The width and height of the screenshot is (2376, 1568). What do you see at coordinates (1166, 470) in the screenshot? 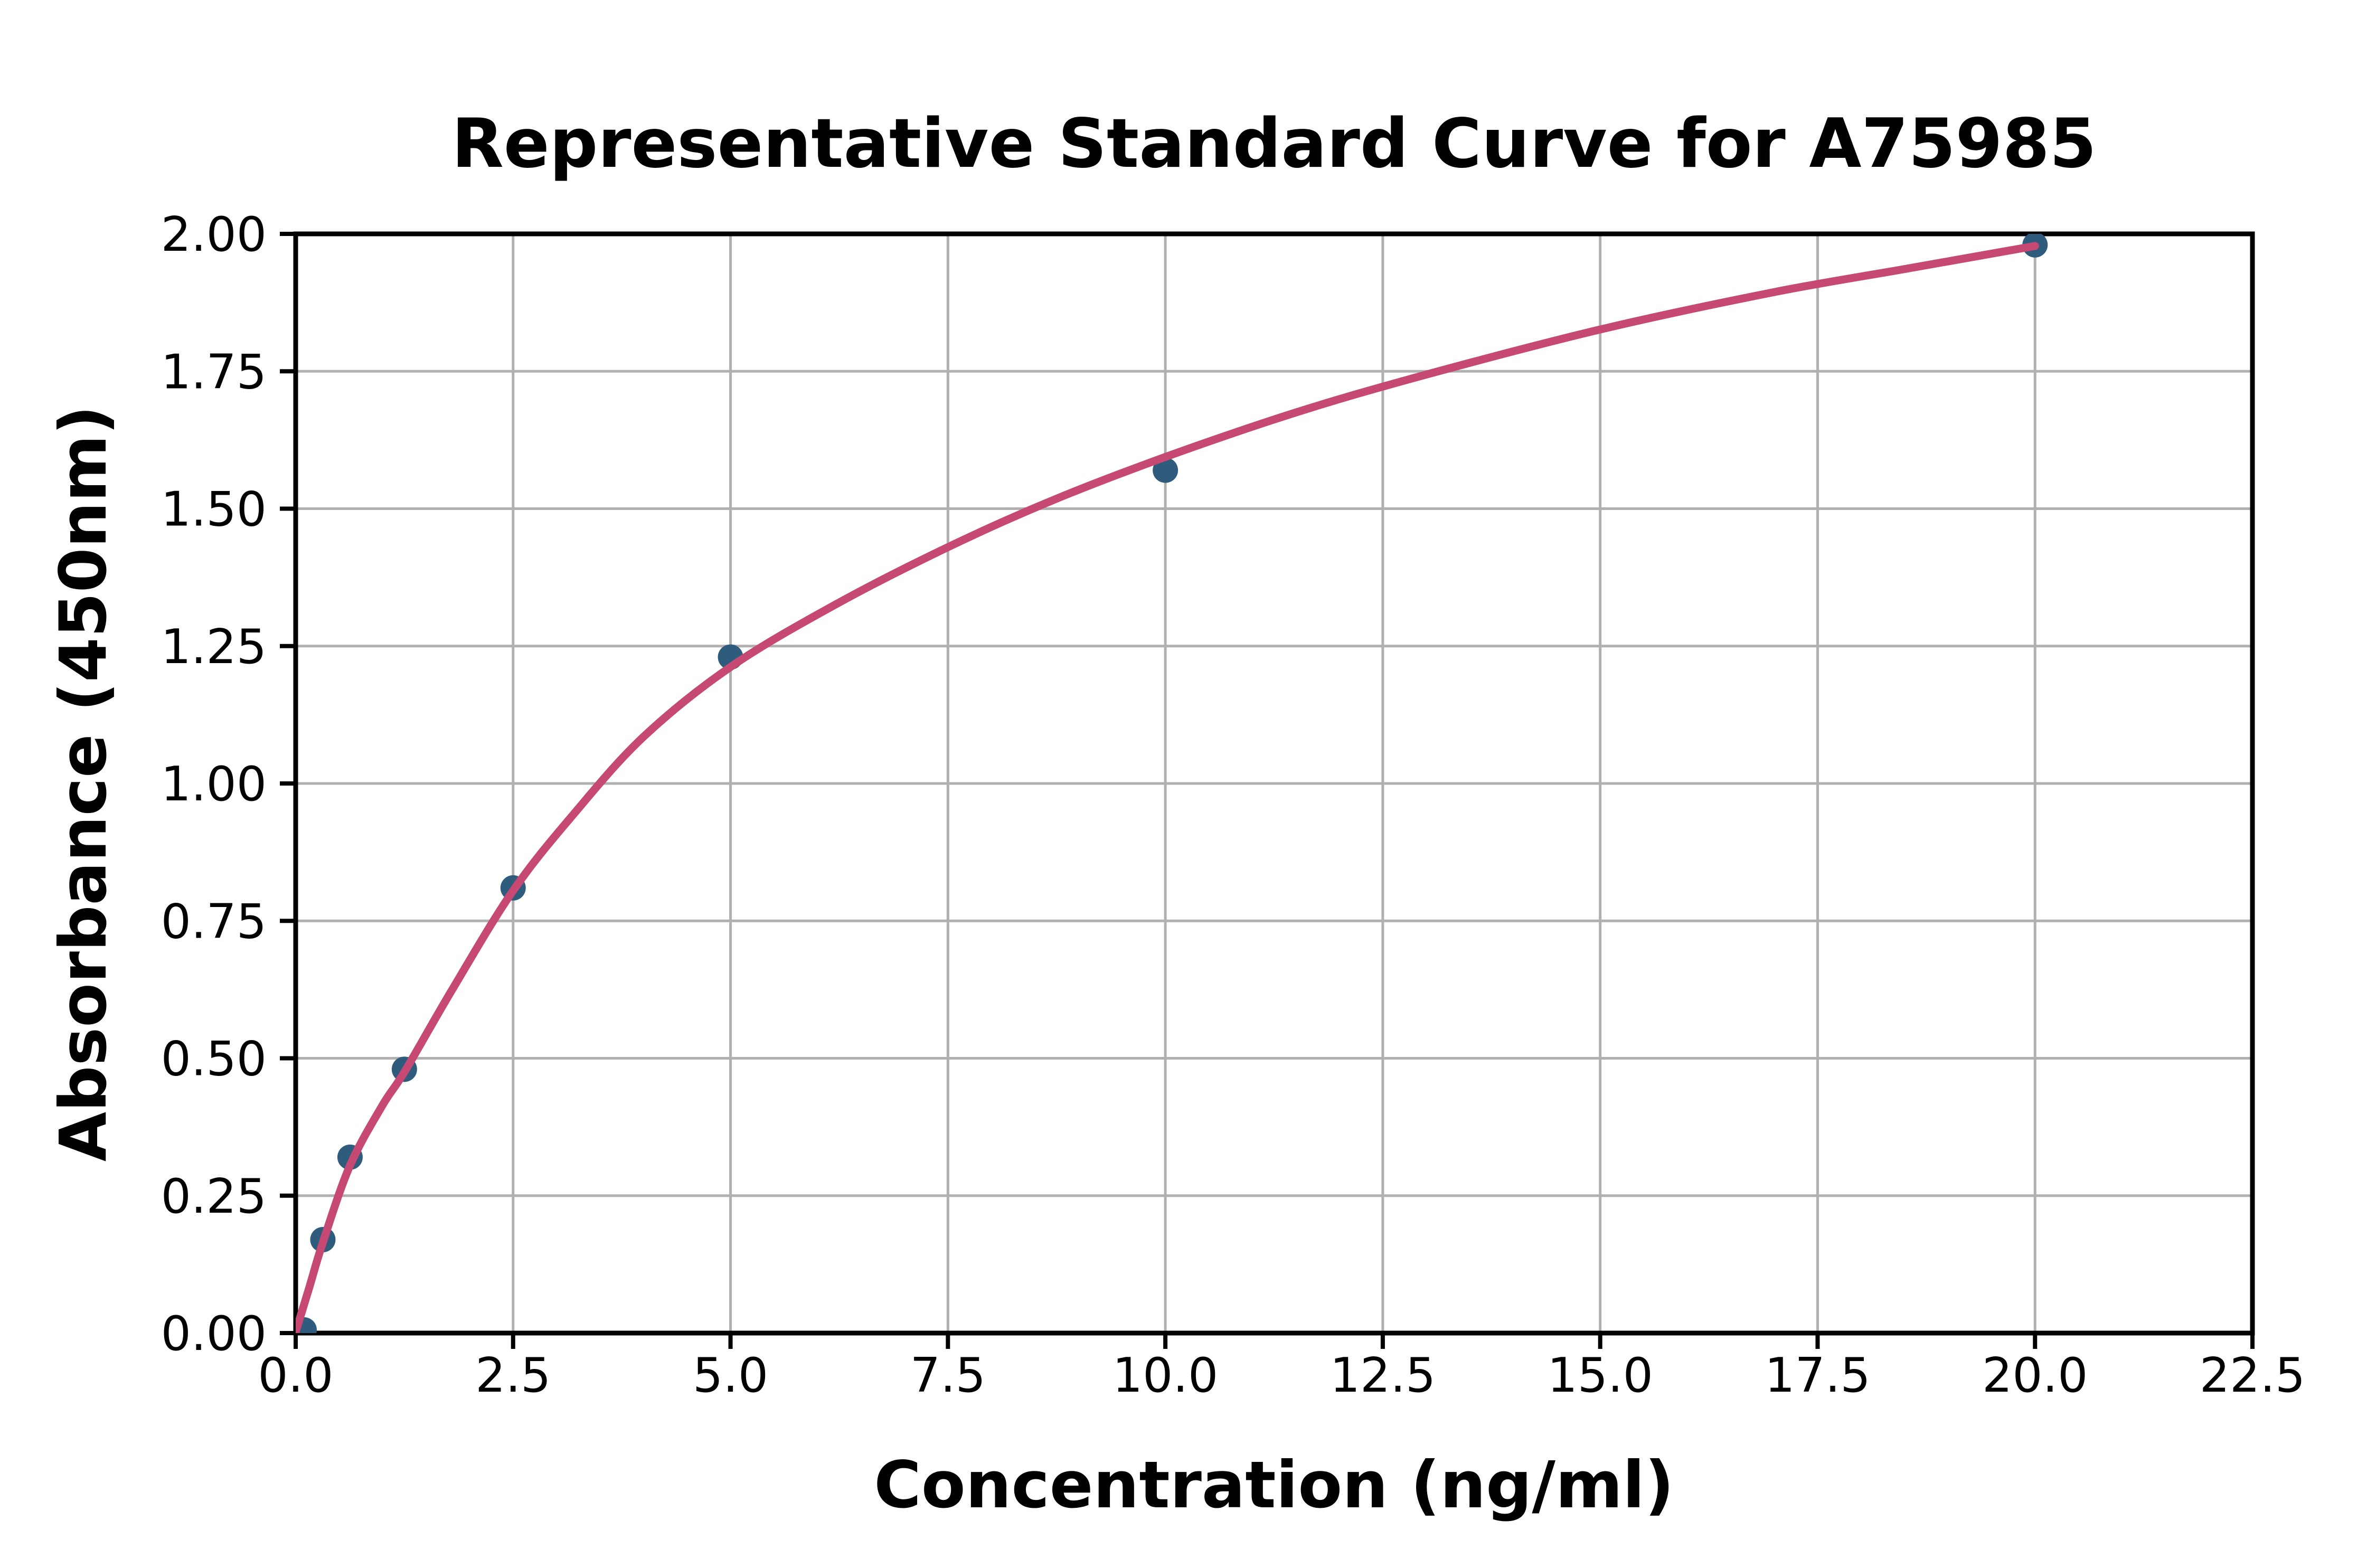
I see `data-point` at bounding box center [1166, 470].